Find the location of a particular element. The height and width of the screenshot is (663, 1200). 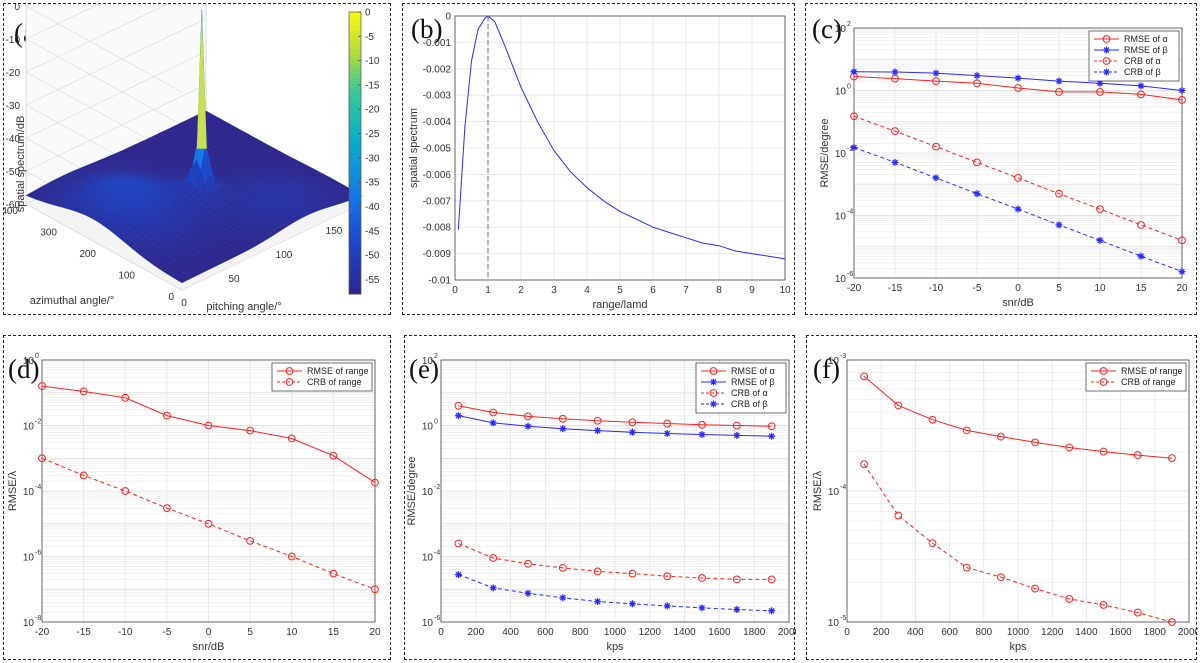

x-tick-label: 800 is located at coordinates (983, 632).